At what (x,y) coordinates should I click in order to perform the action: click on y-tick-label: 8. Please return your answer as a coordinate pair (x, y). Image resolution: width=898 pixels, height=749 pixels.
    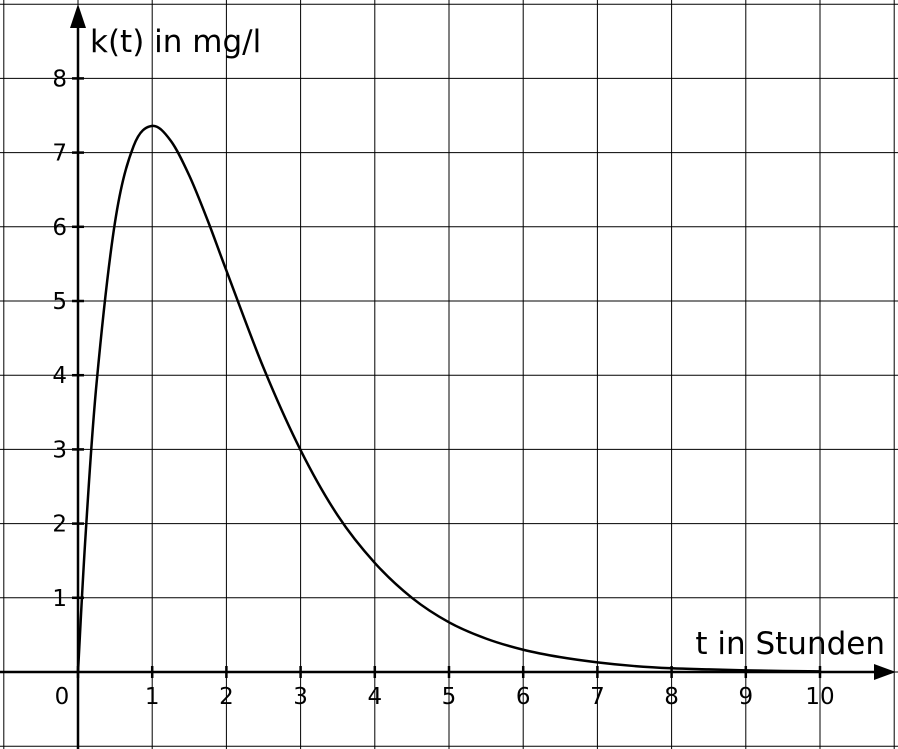
    Looking at the image, I should click on (59, 79).